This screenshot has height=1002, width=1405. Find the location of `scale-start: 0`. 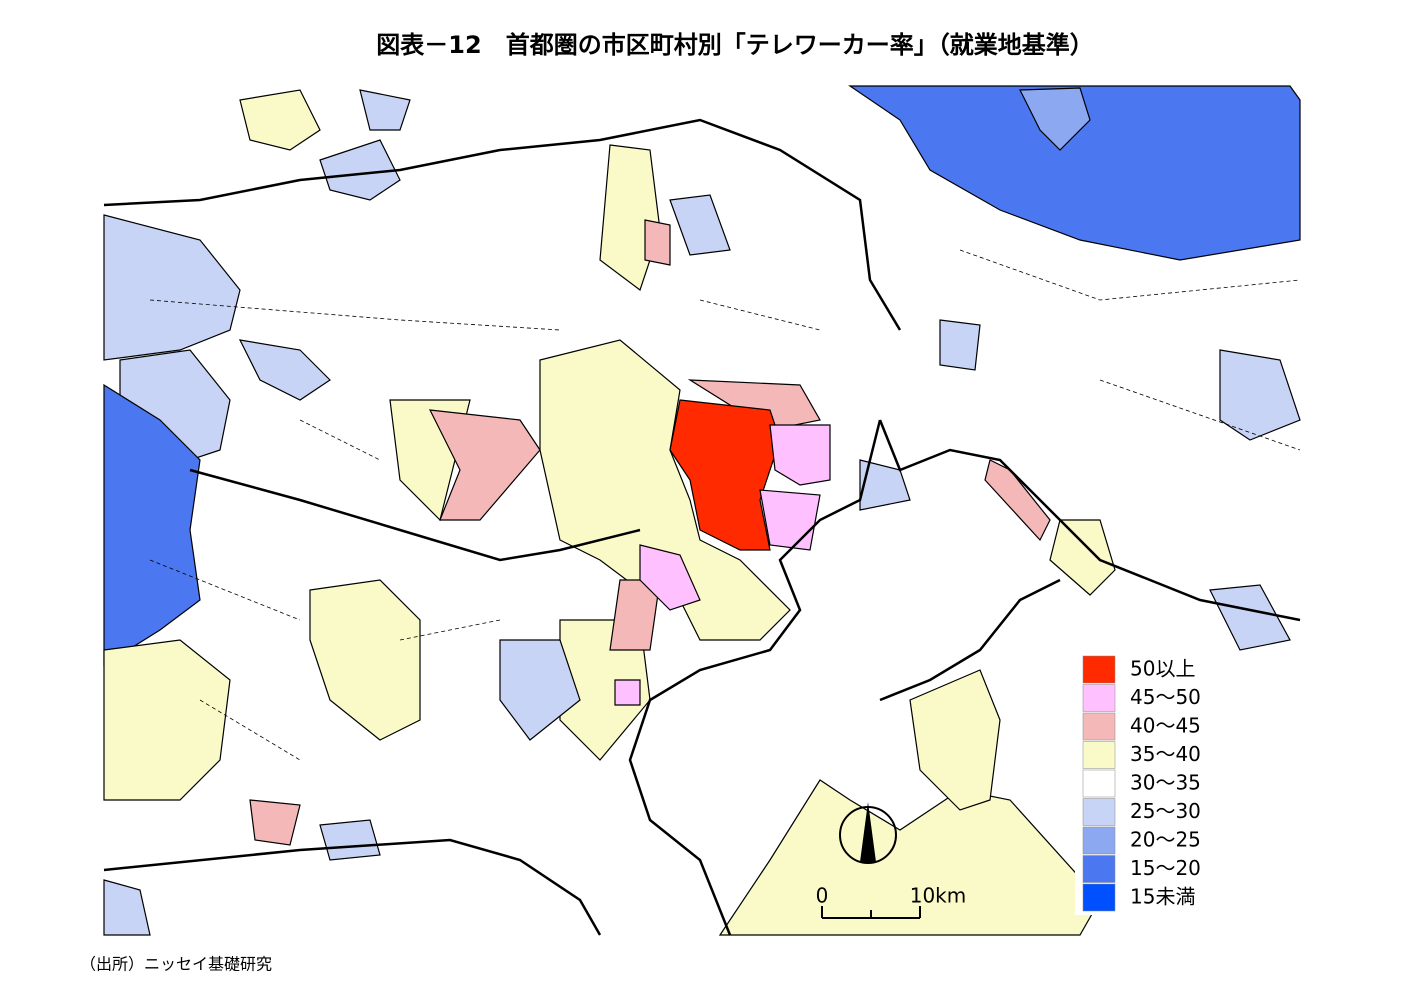

scale-start: 0 is located at coordinates (822, 896).